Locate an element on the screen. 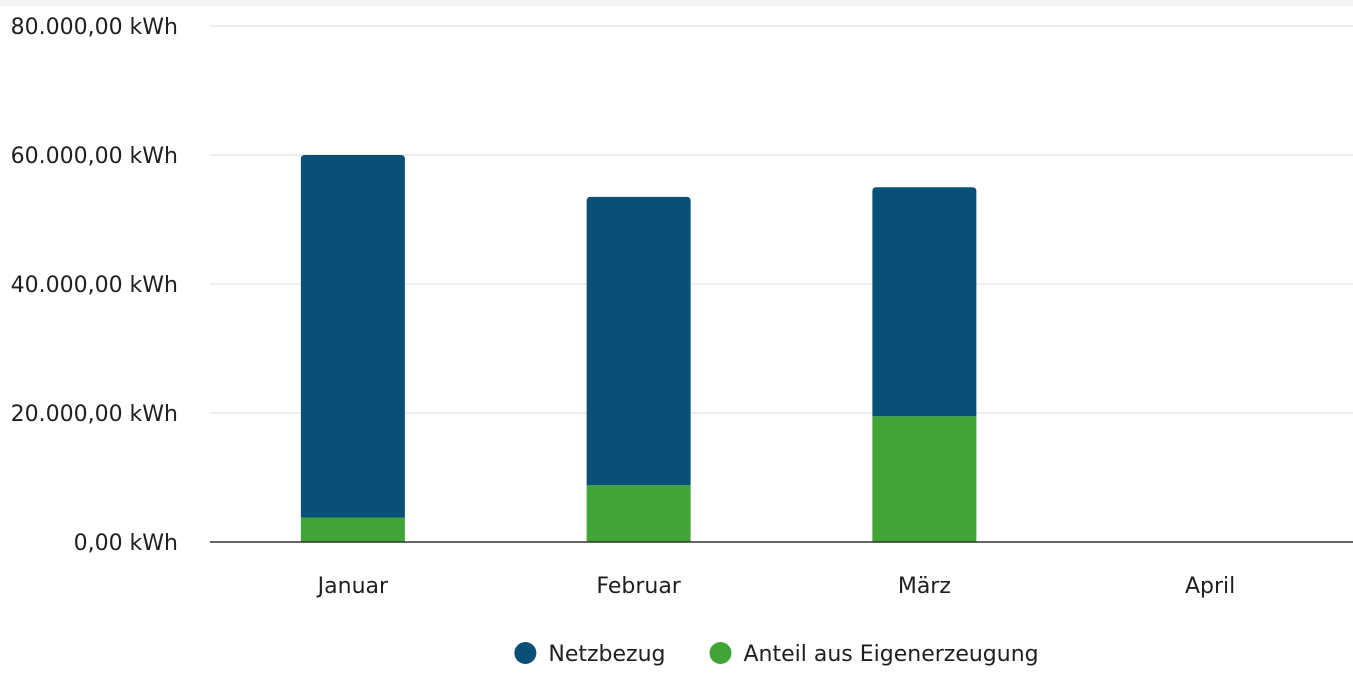  x-axis-categories: Januar Februar März April is located at coordinates (776, 586).